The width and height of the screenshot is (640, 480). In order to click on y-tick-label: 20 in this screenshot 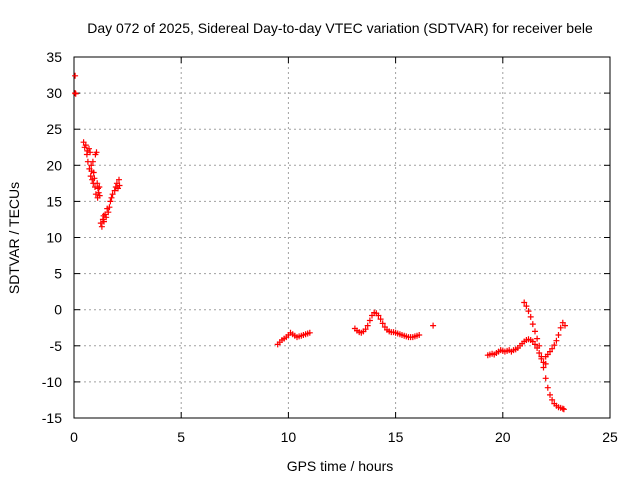, I will do `click(54, 165)`.